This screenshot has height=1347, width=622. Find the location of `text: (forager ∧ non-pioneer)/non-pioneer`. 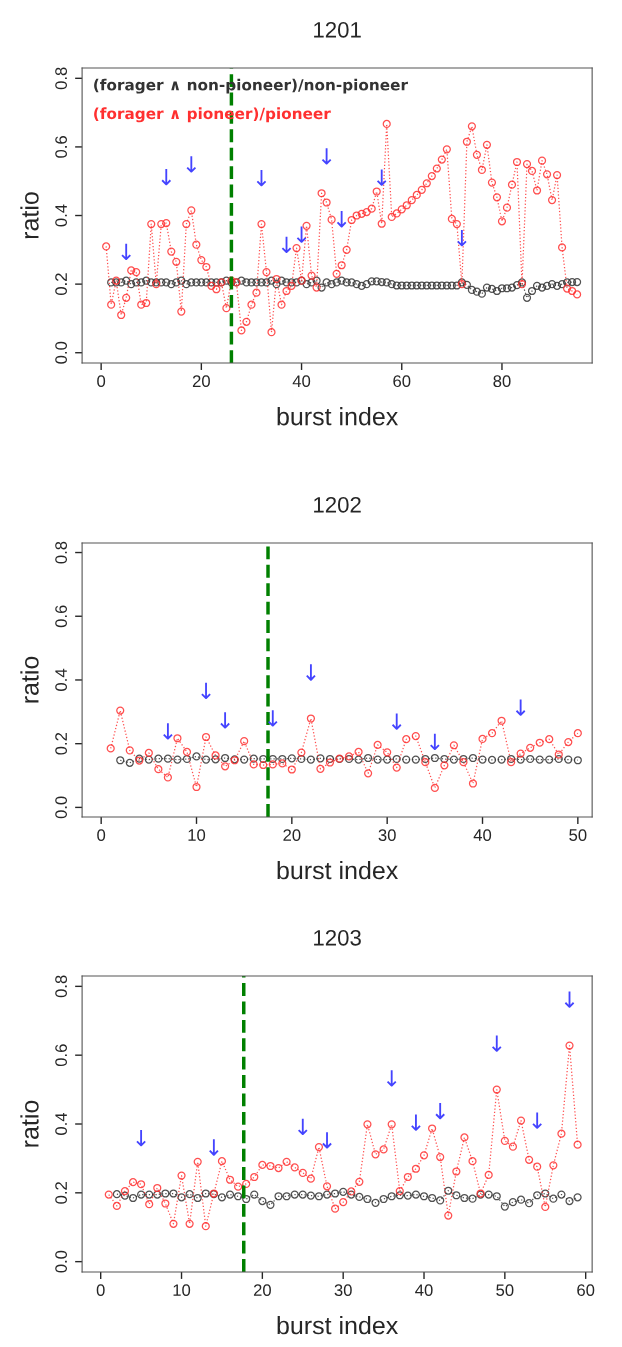

text: (forager ∧ non-pioneer)/non-pioneer is located at coordinates (251, 86).